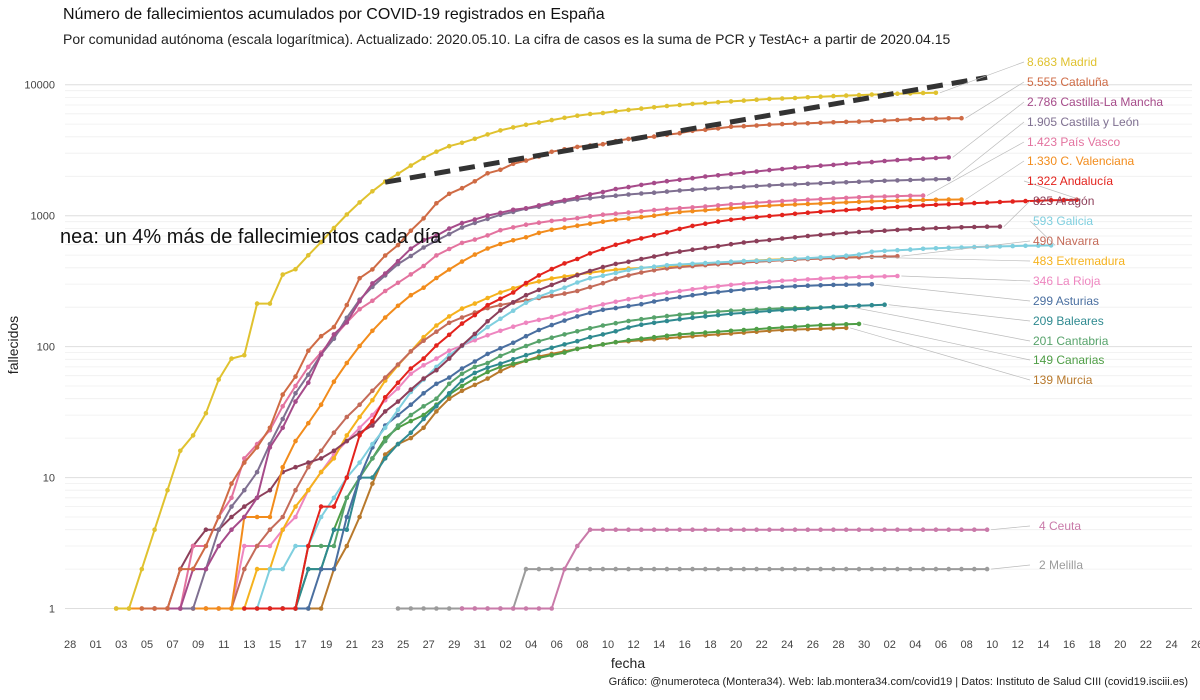  I want to click on x-tick-label: 26, so click(813, 645).